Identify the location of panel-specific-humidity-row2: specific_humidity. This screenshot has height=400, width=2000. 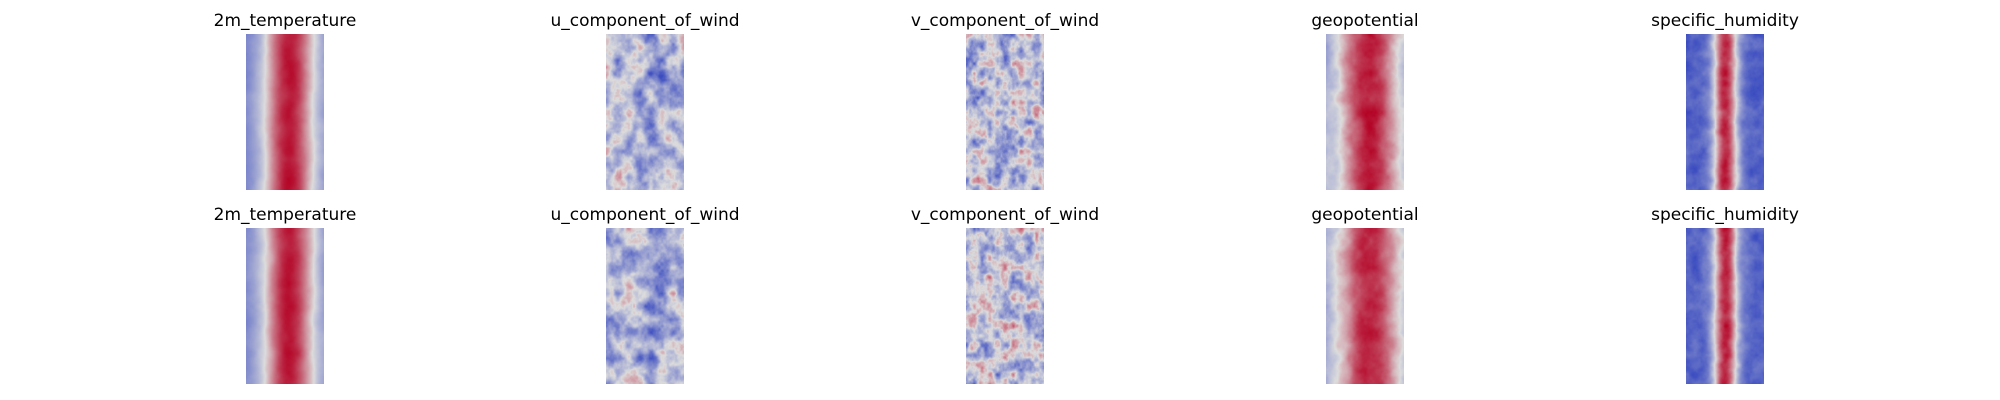
(1725, 299).